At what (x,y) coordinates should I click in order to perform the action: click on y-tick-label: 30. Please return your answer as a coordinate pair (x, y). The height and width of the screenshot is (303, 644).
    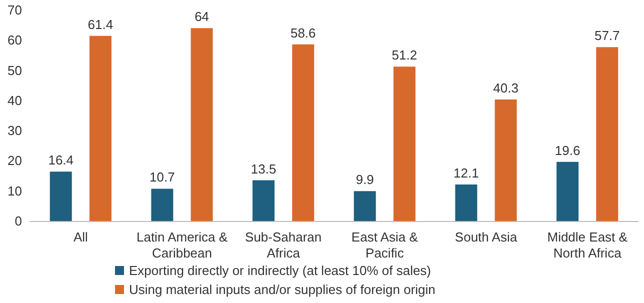
    Looking at the image, I should click on (15, 130).